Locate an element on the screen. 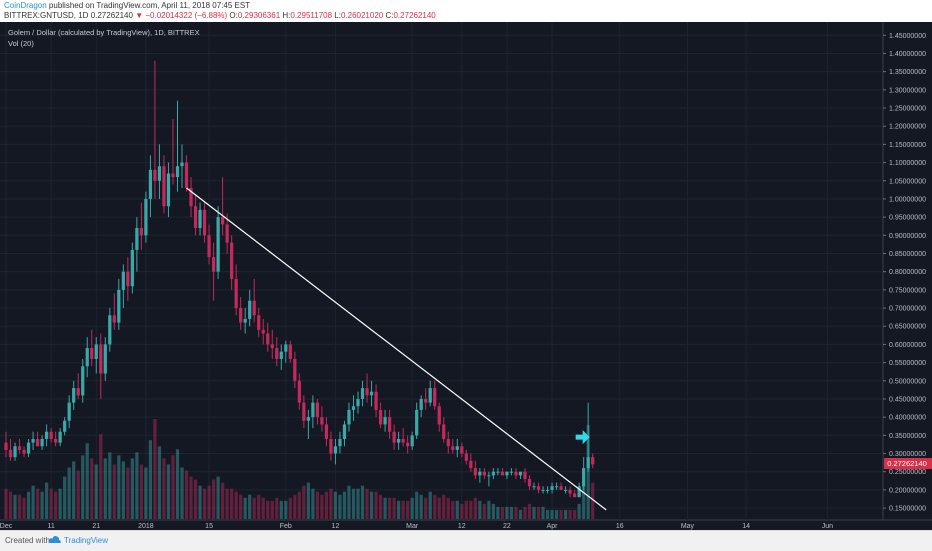 The image size is (932, 551). price-tick-label: 0.40000000 is located at coordinates (907, 418).